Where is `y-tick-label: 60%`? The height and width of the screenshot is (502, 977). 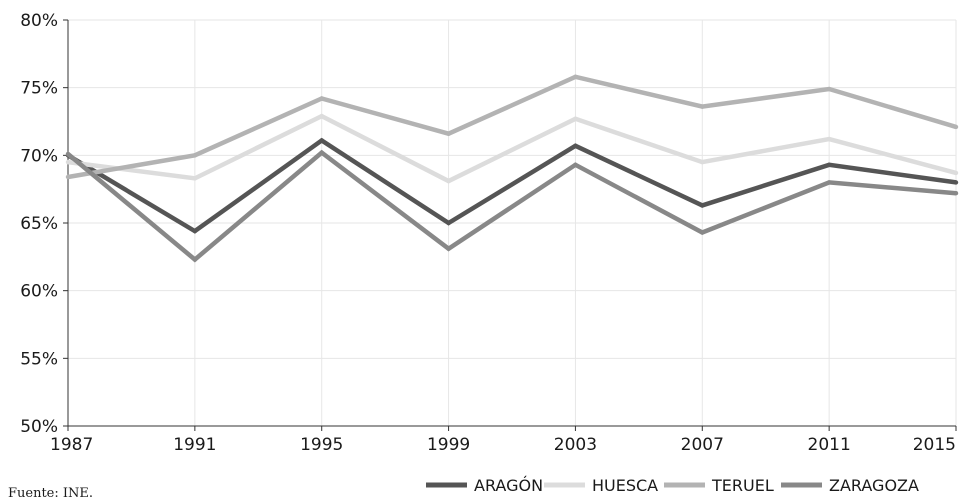
y-tick-label: 60% is located at coordinates (39, 292).